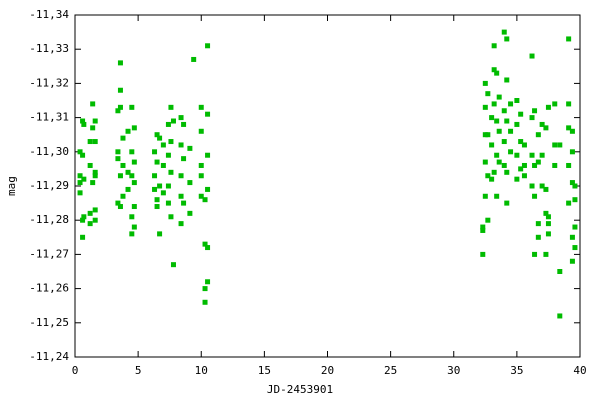  I want to click on x-tick-label: 10, so click(201, 370).